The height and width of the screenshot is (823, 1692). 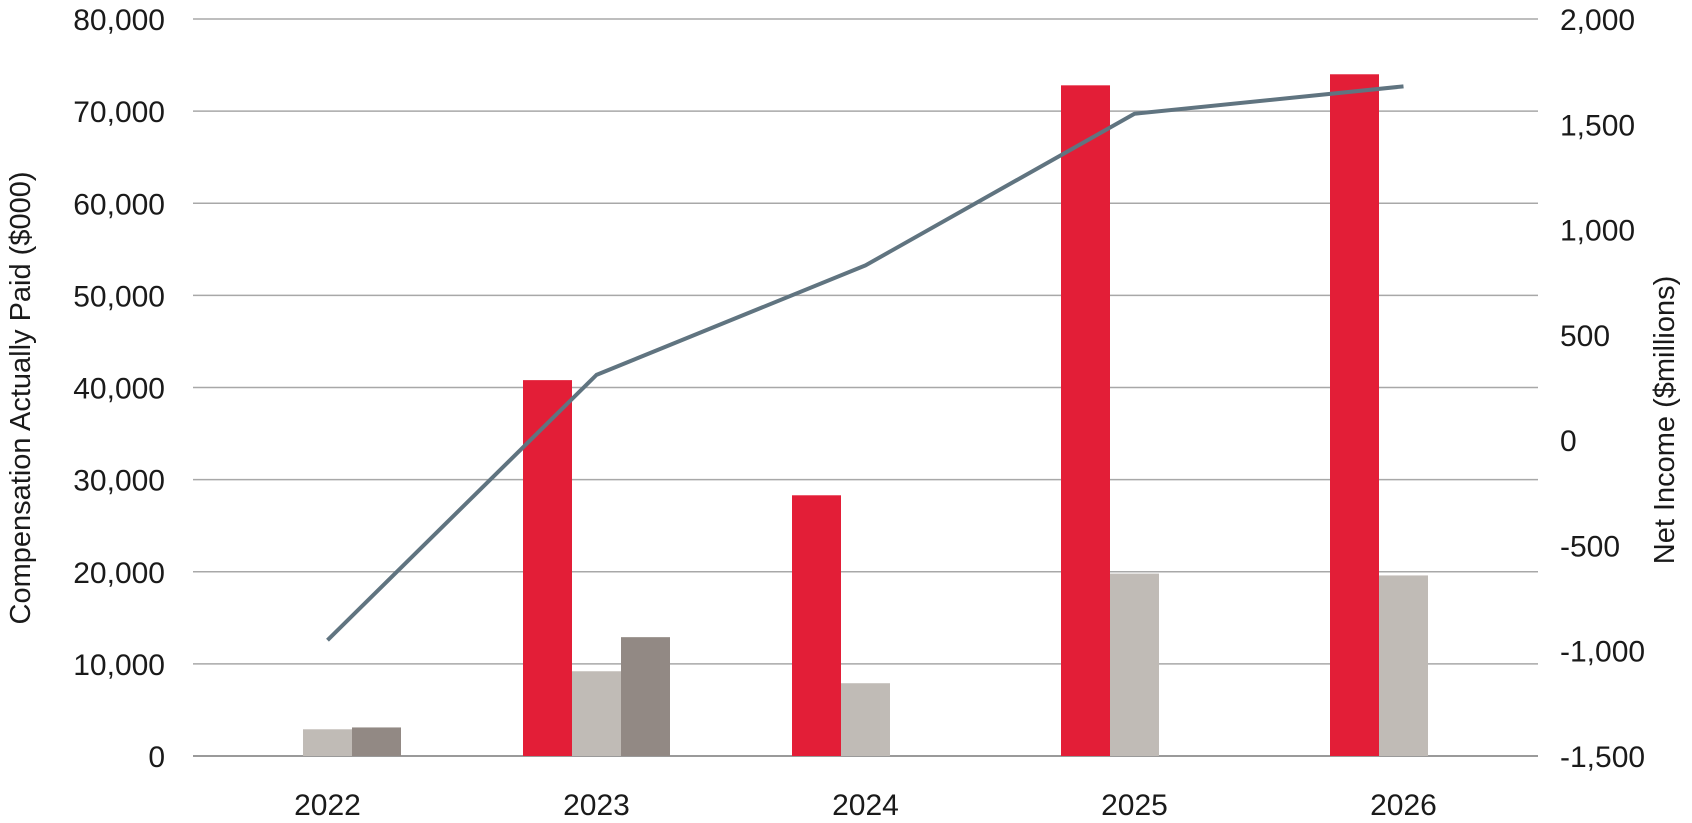 What do you see at coordinates (1602, 389) in the screenshot?
I see `right-axis-ticks: -1,500 -1,000 -500 0 500 1,000 1,500 2,000` at bounding box center [1602, 389].